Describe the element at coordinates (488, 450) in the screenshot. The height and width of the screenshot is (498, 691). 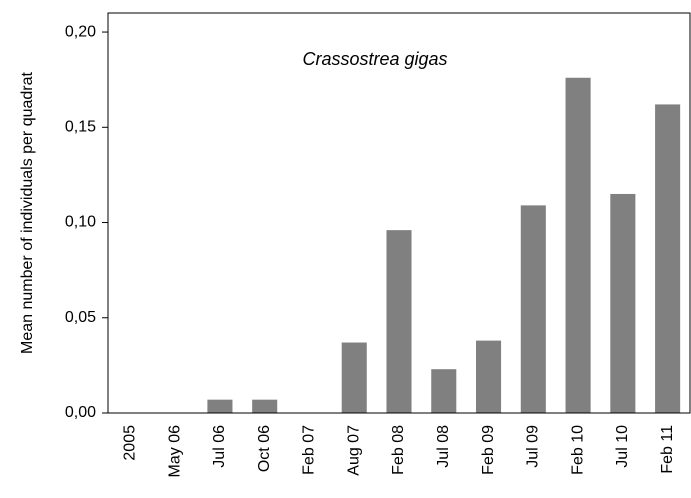
I see `x-tick-label: Feb 09` at that location.